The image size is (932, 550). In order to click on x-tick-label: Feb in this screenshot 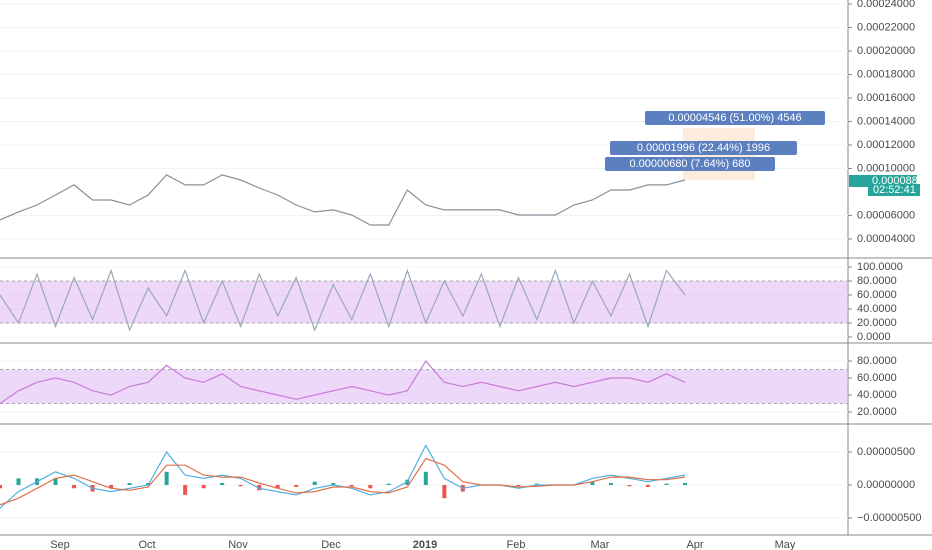, I will do `click(516, 544)`.